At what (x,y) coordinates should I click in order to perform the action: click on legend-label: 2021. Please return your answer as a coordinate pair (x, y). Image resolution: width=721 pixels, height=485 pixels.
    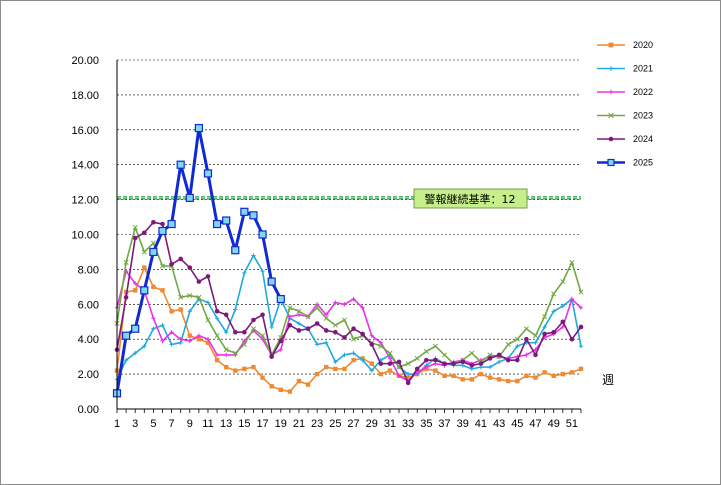
    Looking at the image, I should click on (643, 69).